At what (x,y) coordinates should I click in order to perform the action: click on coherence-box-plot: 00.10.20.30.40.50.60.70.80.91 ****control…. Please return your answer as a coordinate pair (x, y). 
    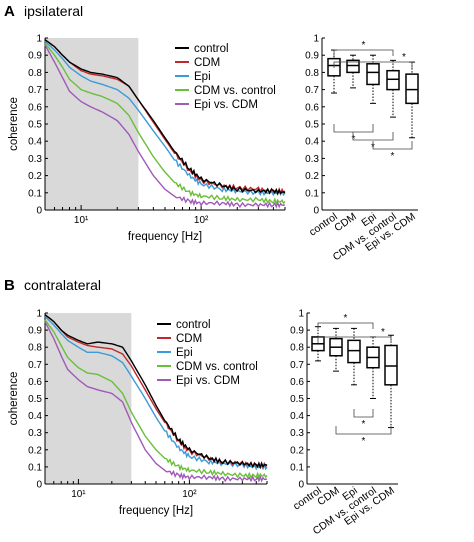
    Looking at the image, I should click on (344, 423).